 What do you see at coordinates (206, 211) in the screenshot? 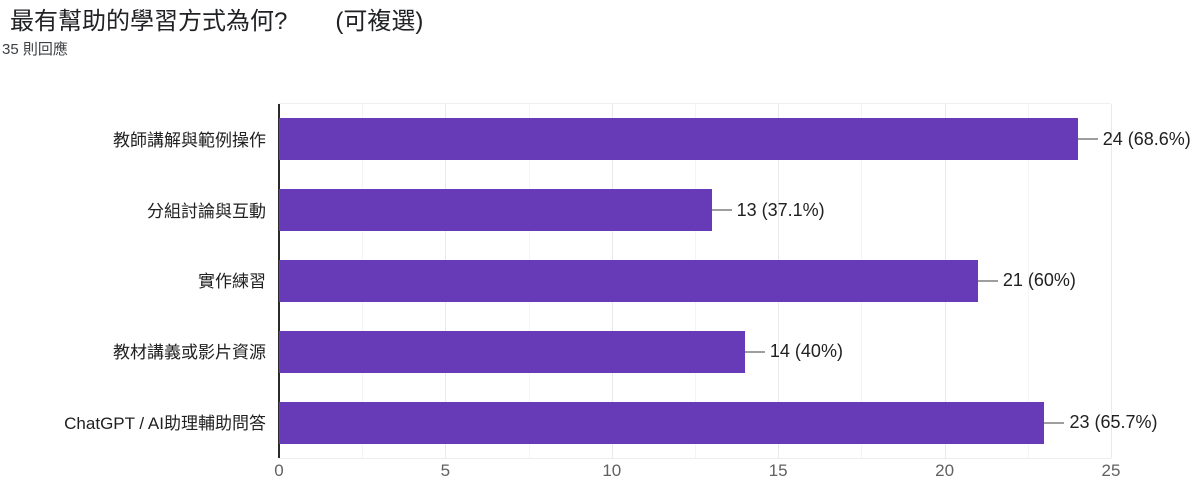
I see `category-label: 分組討論與互動` at bounding box center [206, 211].